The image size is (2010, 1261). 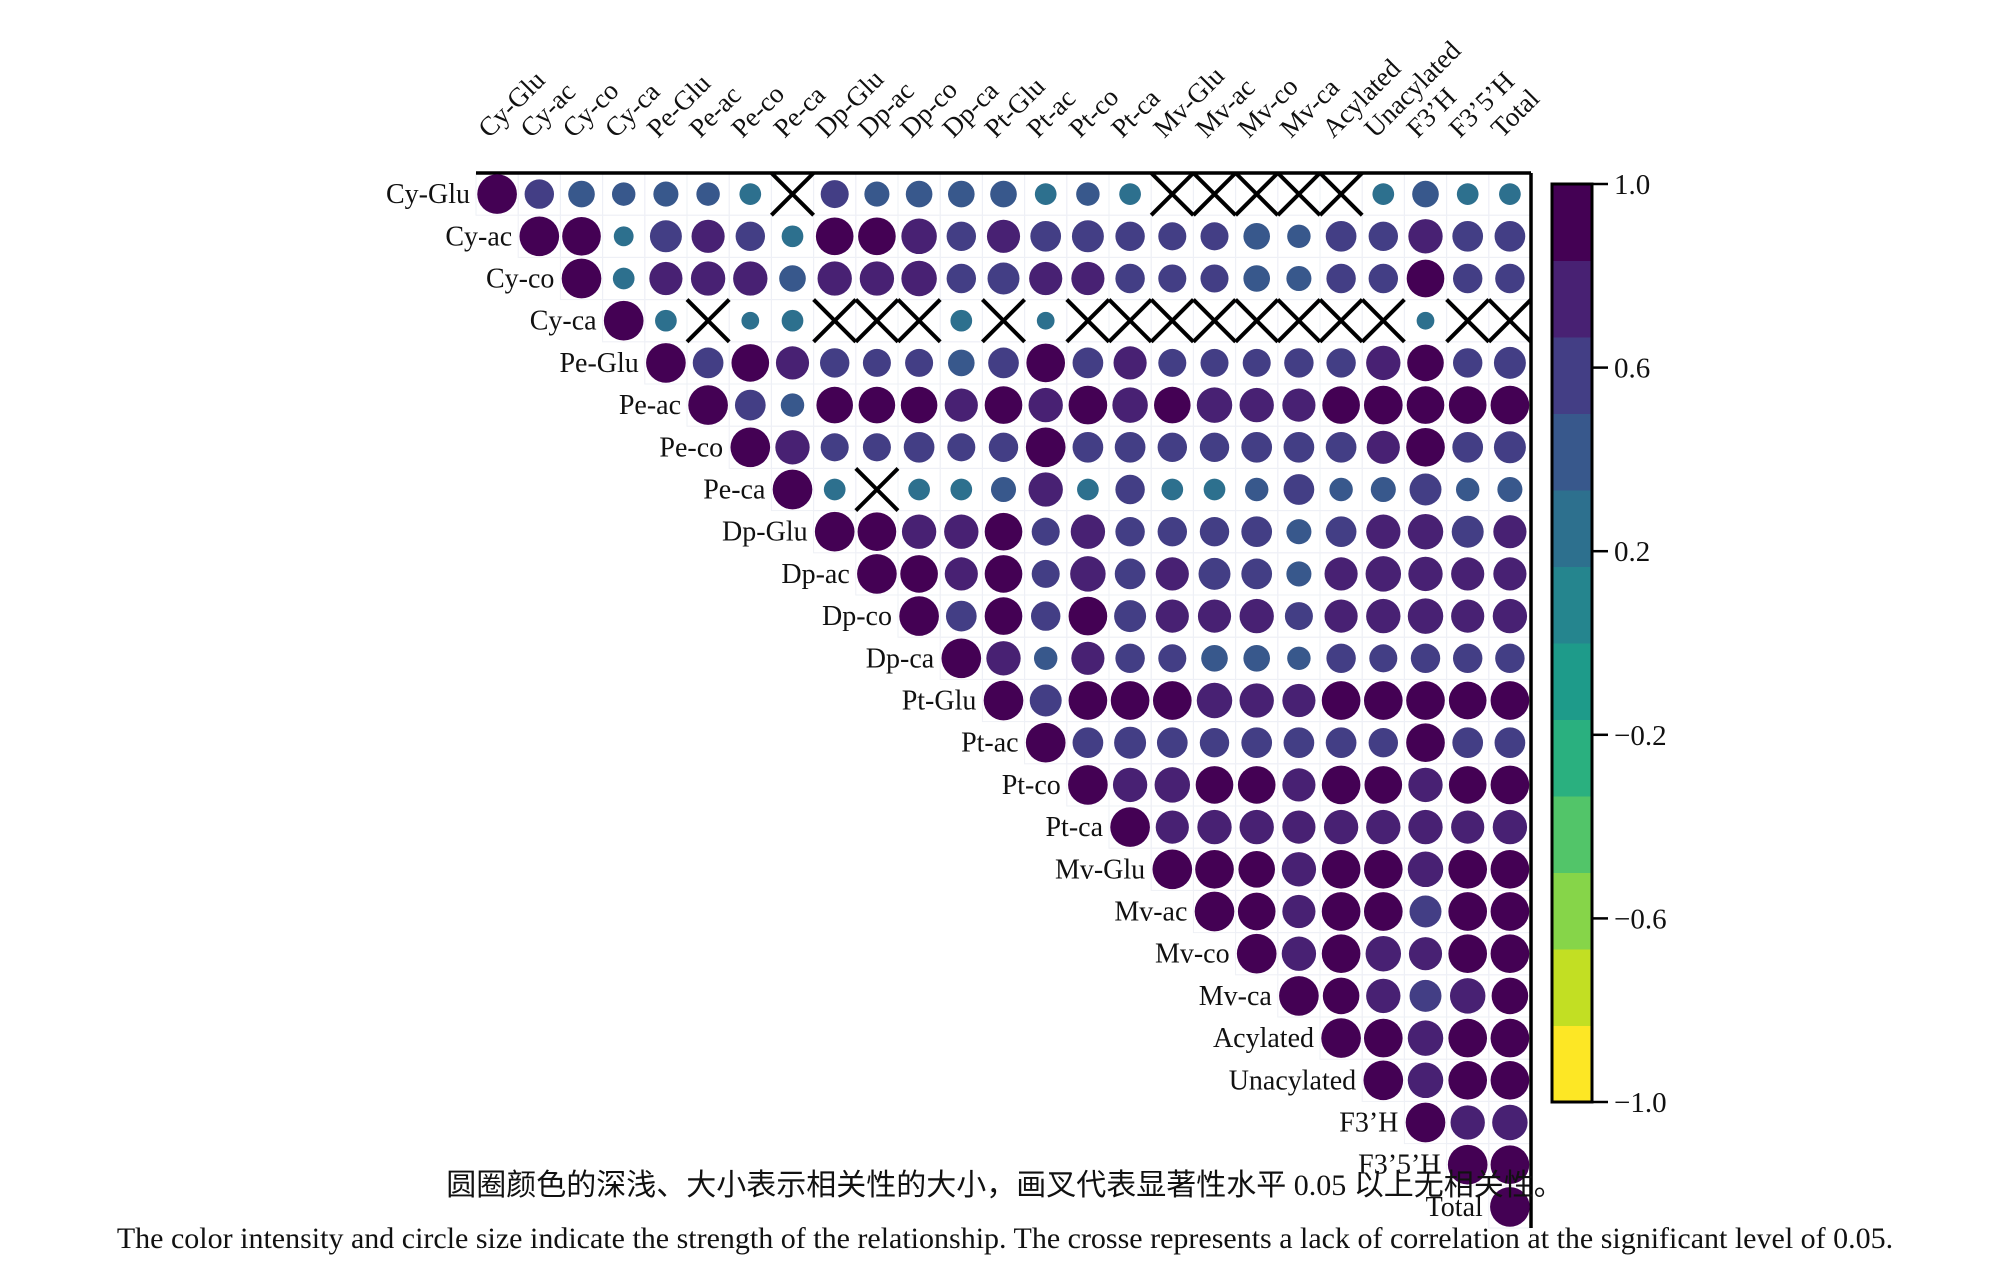 What do you see at coordinates (1510, 743) in the screenshot?
I see `corr-circle-Pt-ac-Total` at bounding box center [1510, 743].